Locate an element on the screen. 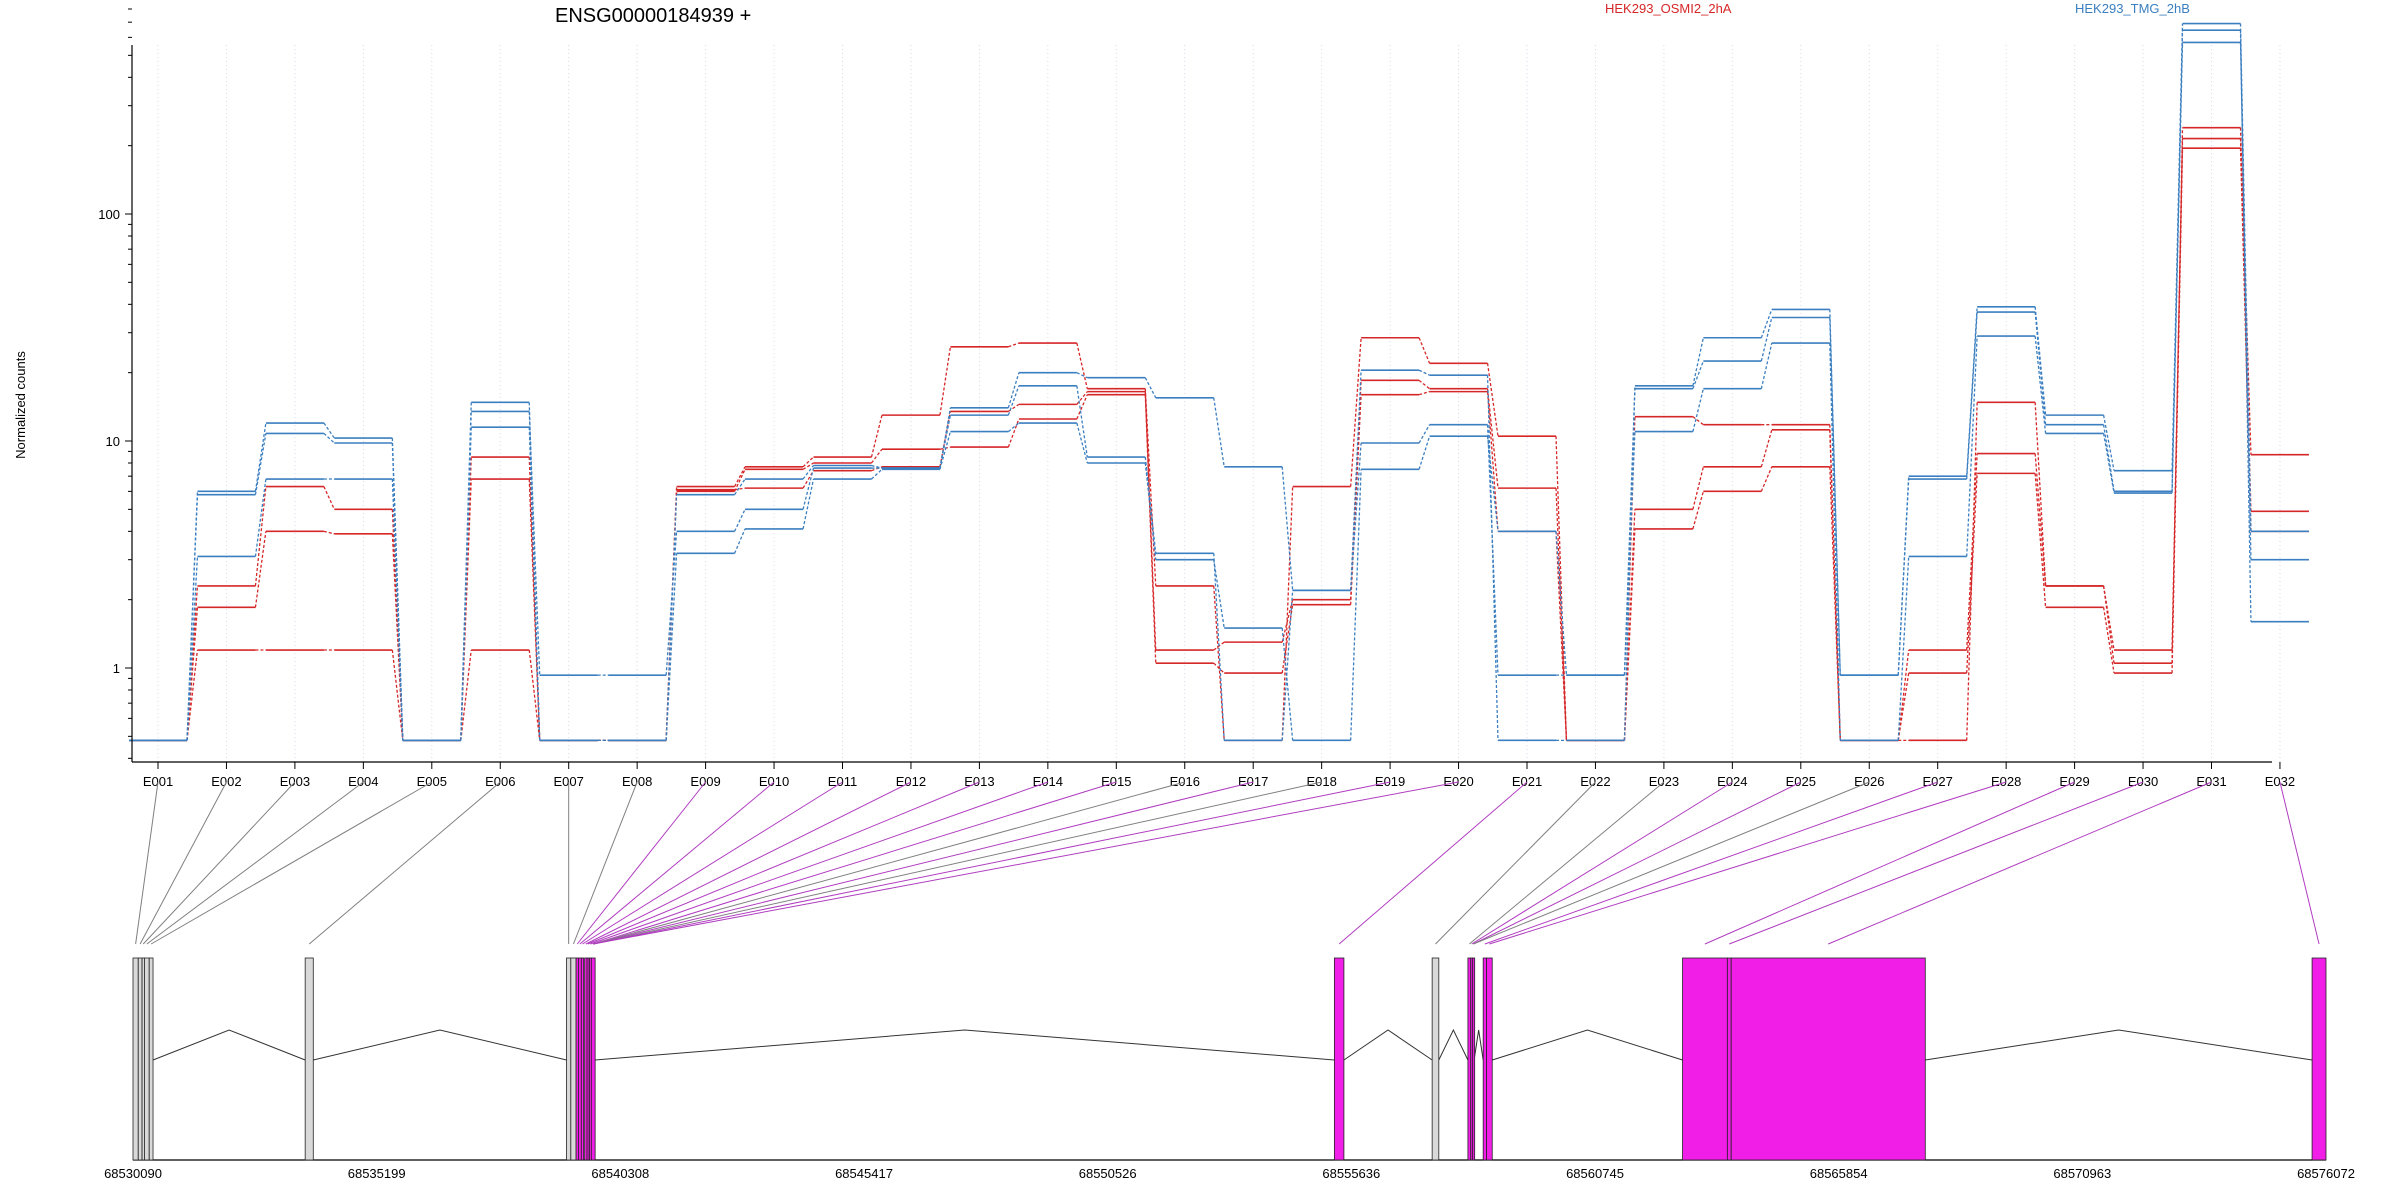 This screenshot has width=2400, height=1200. x-tick-label: E027 is located at coordinates (1938, 781).